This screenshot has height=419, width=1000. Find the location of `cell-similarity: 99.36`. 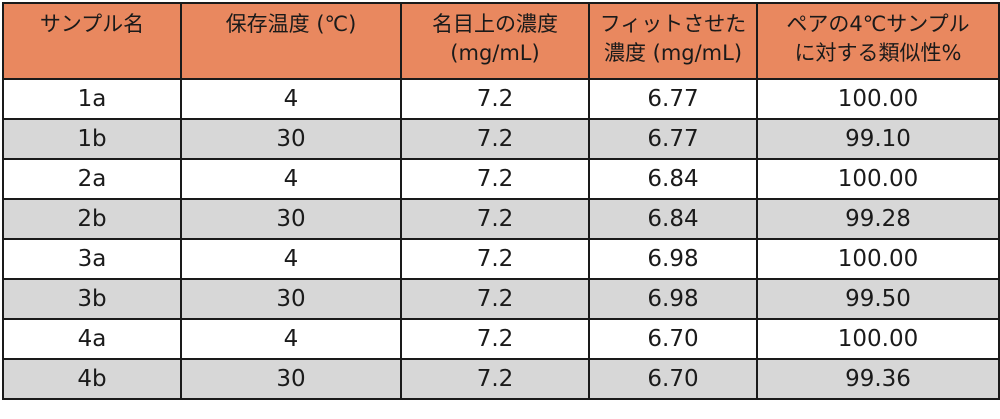

cell-similarity: 99.36 is located at coordinates (878, 379).